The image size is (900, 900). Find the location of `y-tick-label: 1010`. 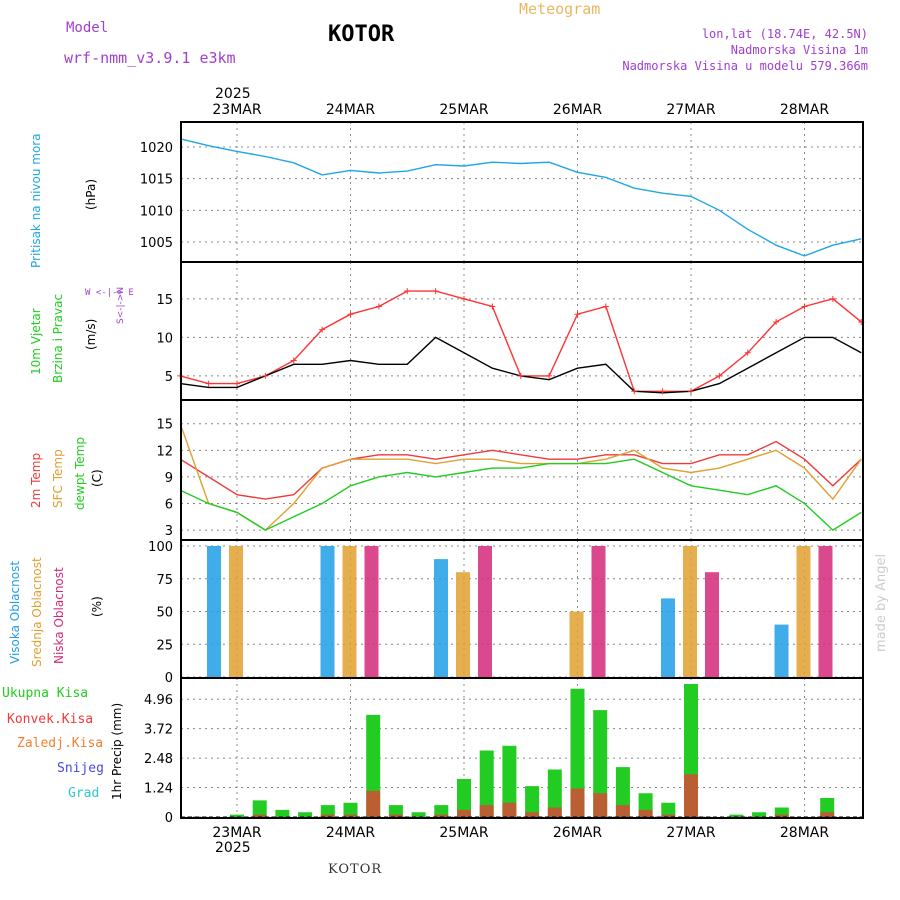

y-tick-label: 1010 is located at coordinates (156, 211).